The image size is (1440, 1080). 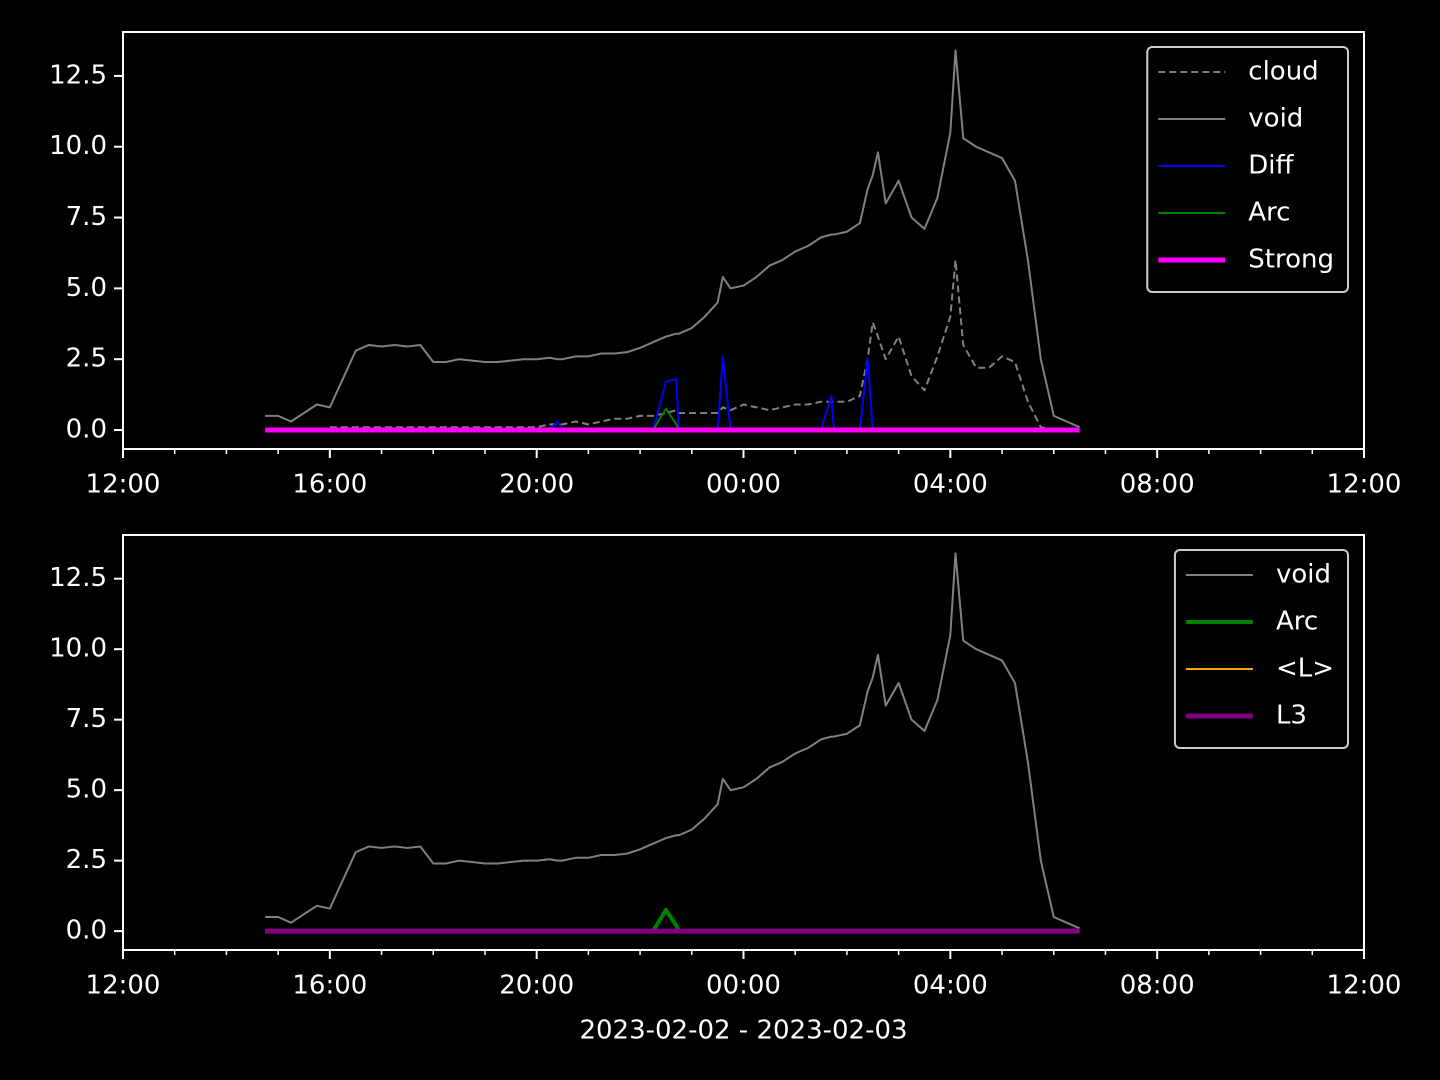 I want to click on legend: void Arc <L> L3, so click(x=1261, y=649).